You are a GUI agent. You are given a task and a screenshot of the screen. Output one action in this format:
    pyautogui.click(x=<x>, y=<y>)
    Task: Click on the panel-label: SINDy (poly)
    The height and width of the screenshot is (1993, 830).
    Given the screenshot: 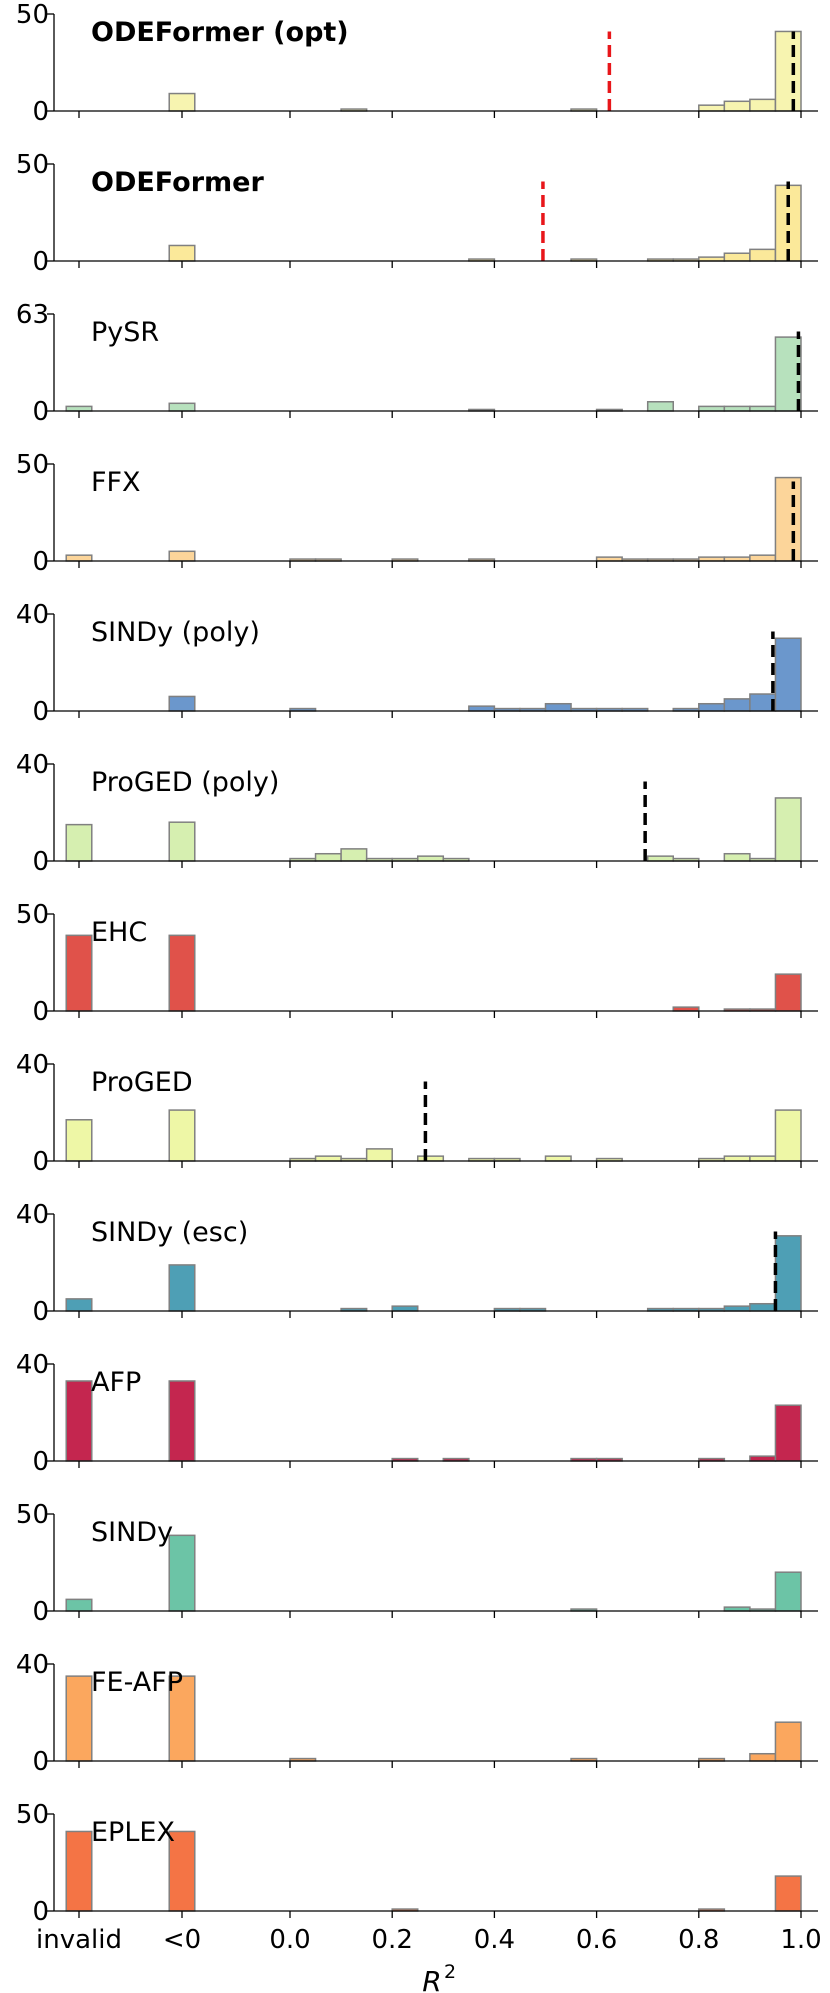 What is the action you would take?
    pyautogui.click(x=175, y=632)
    